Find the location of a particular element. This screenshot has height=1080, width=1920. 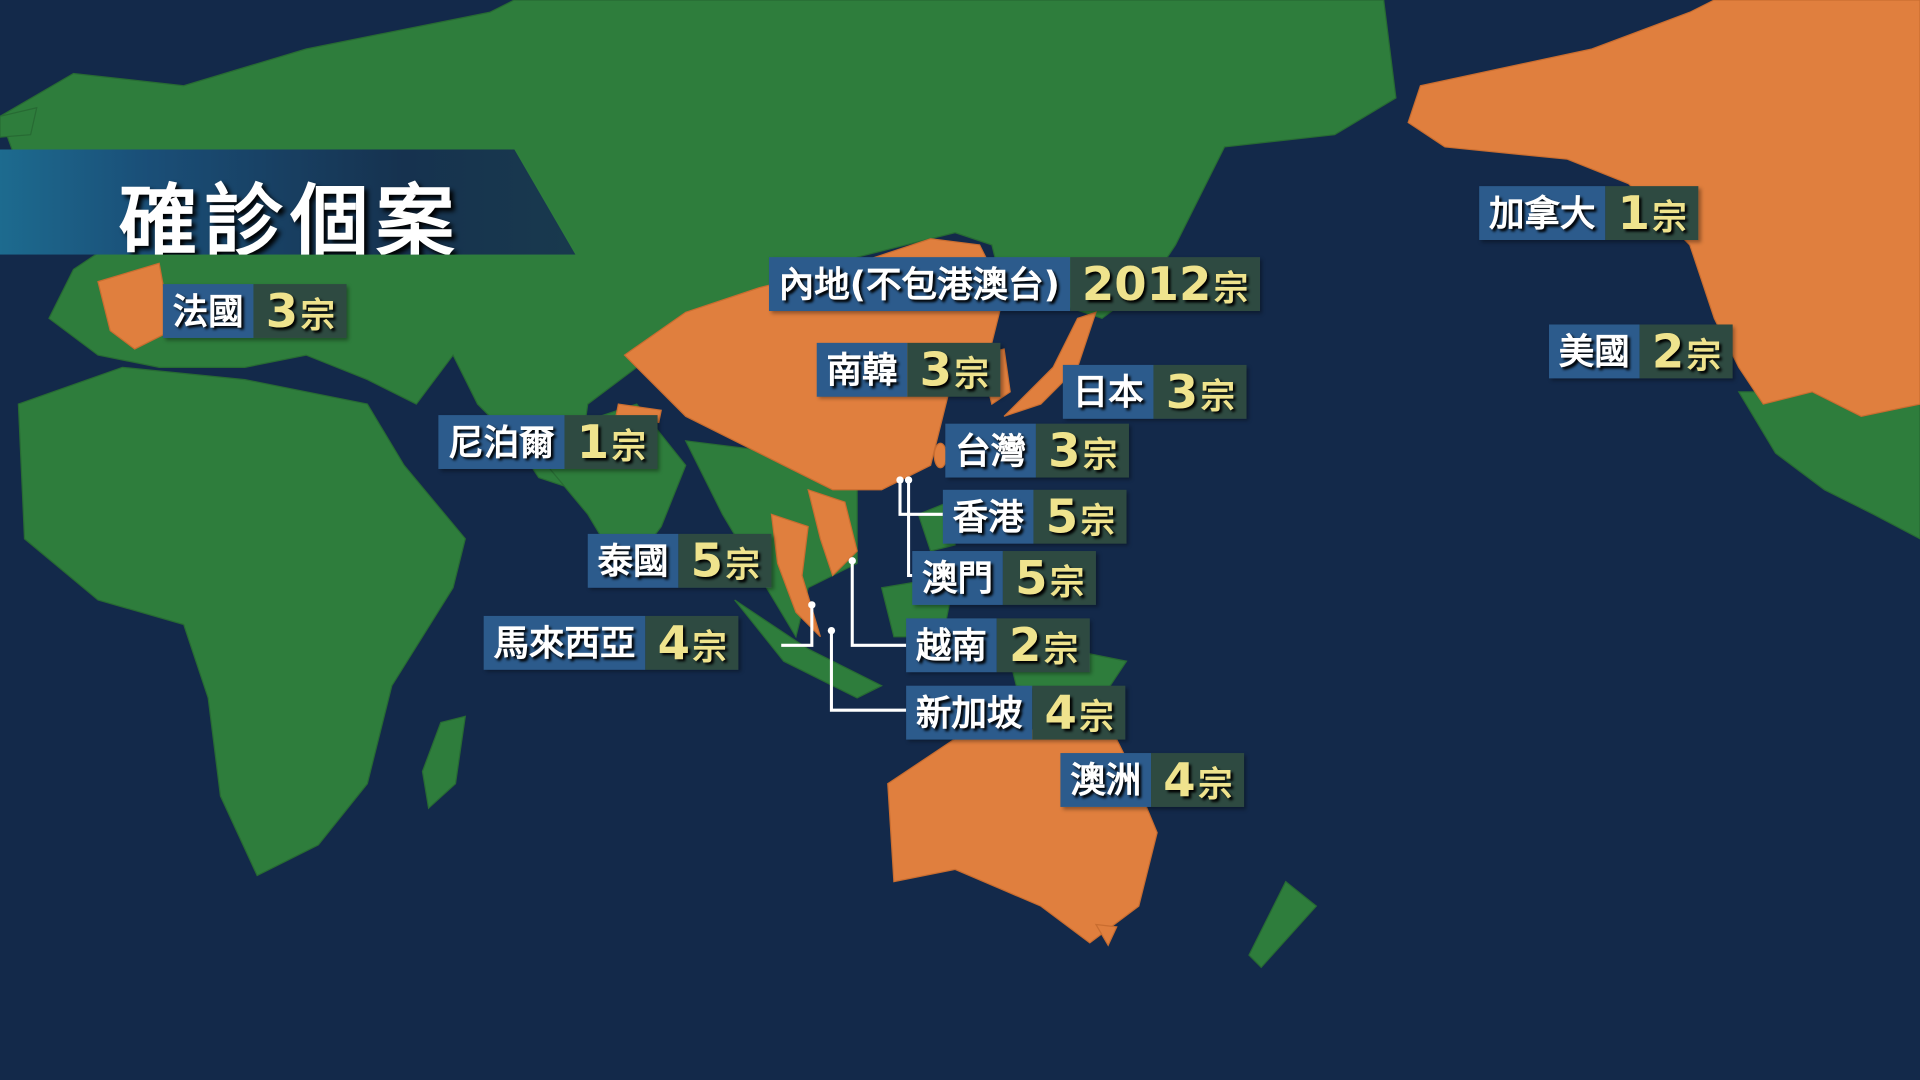

case-label-taiwan: 台灣 3宗 is located at coordinates (1037, 450).